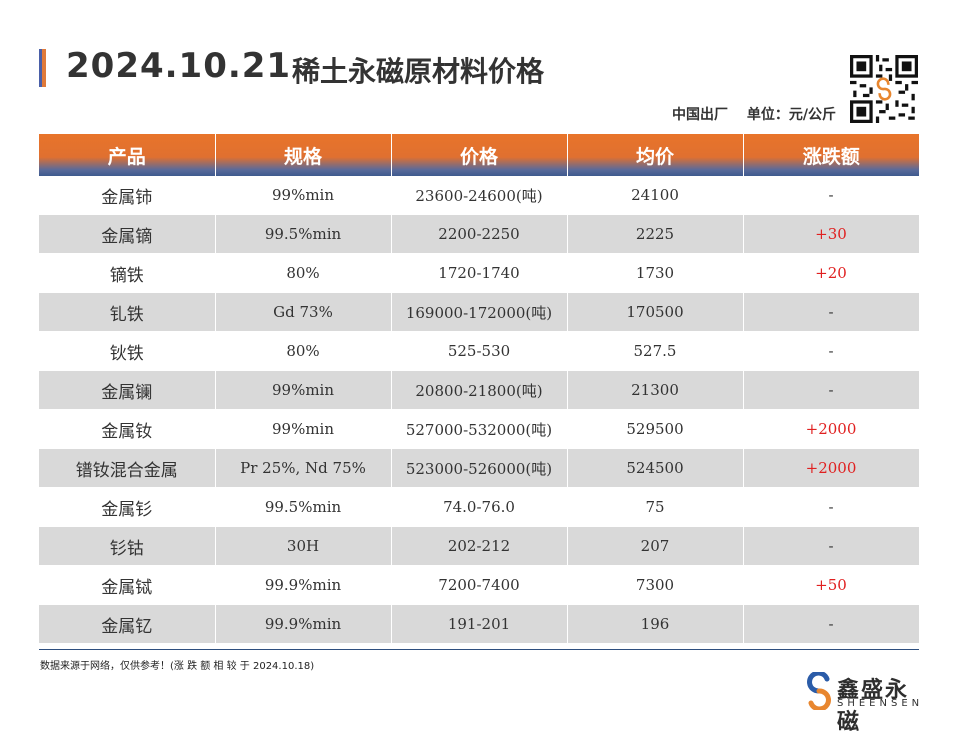 The width and height of the screenshot is (960, 736). I want to click on table-row: 金属铽 99.9%min 7200-7400 7300 +50, so click(479, 585).